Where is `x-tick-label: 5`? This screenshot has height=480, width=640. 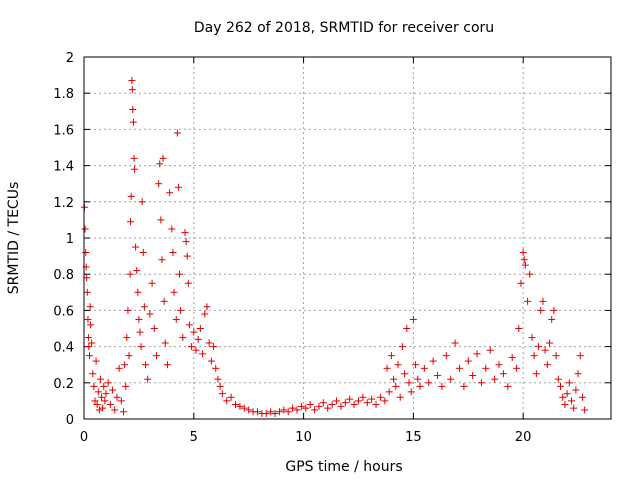 x-tick-label: 5 is located at coordinates (194, 437).